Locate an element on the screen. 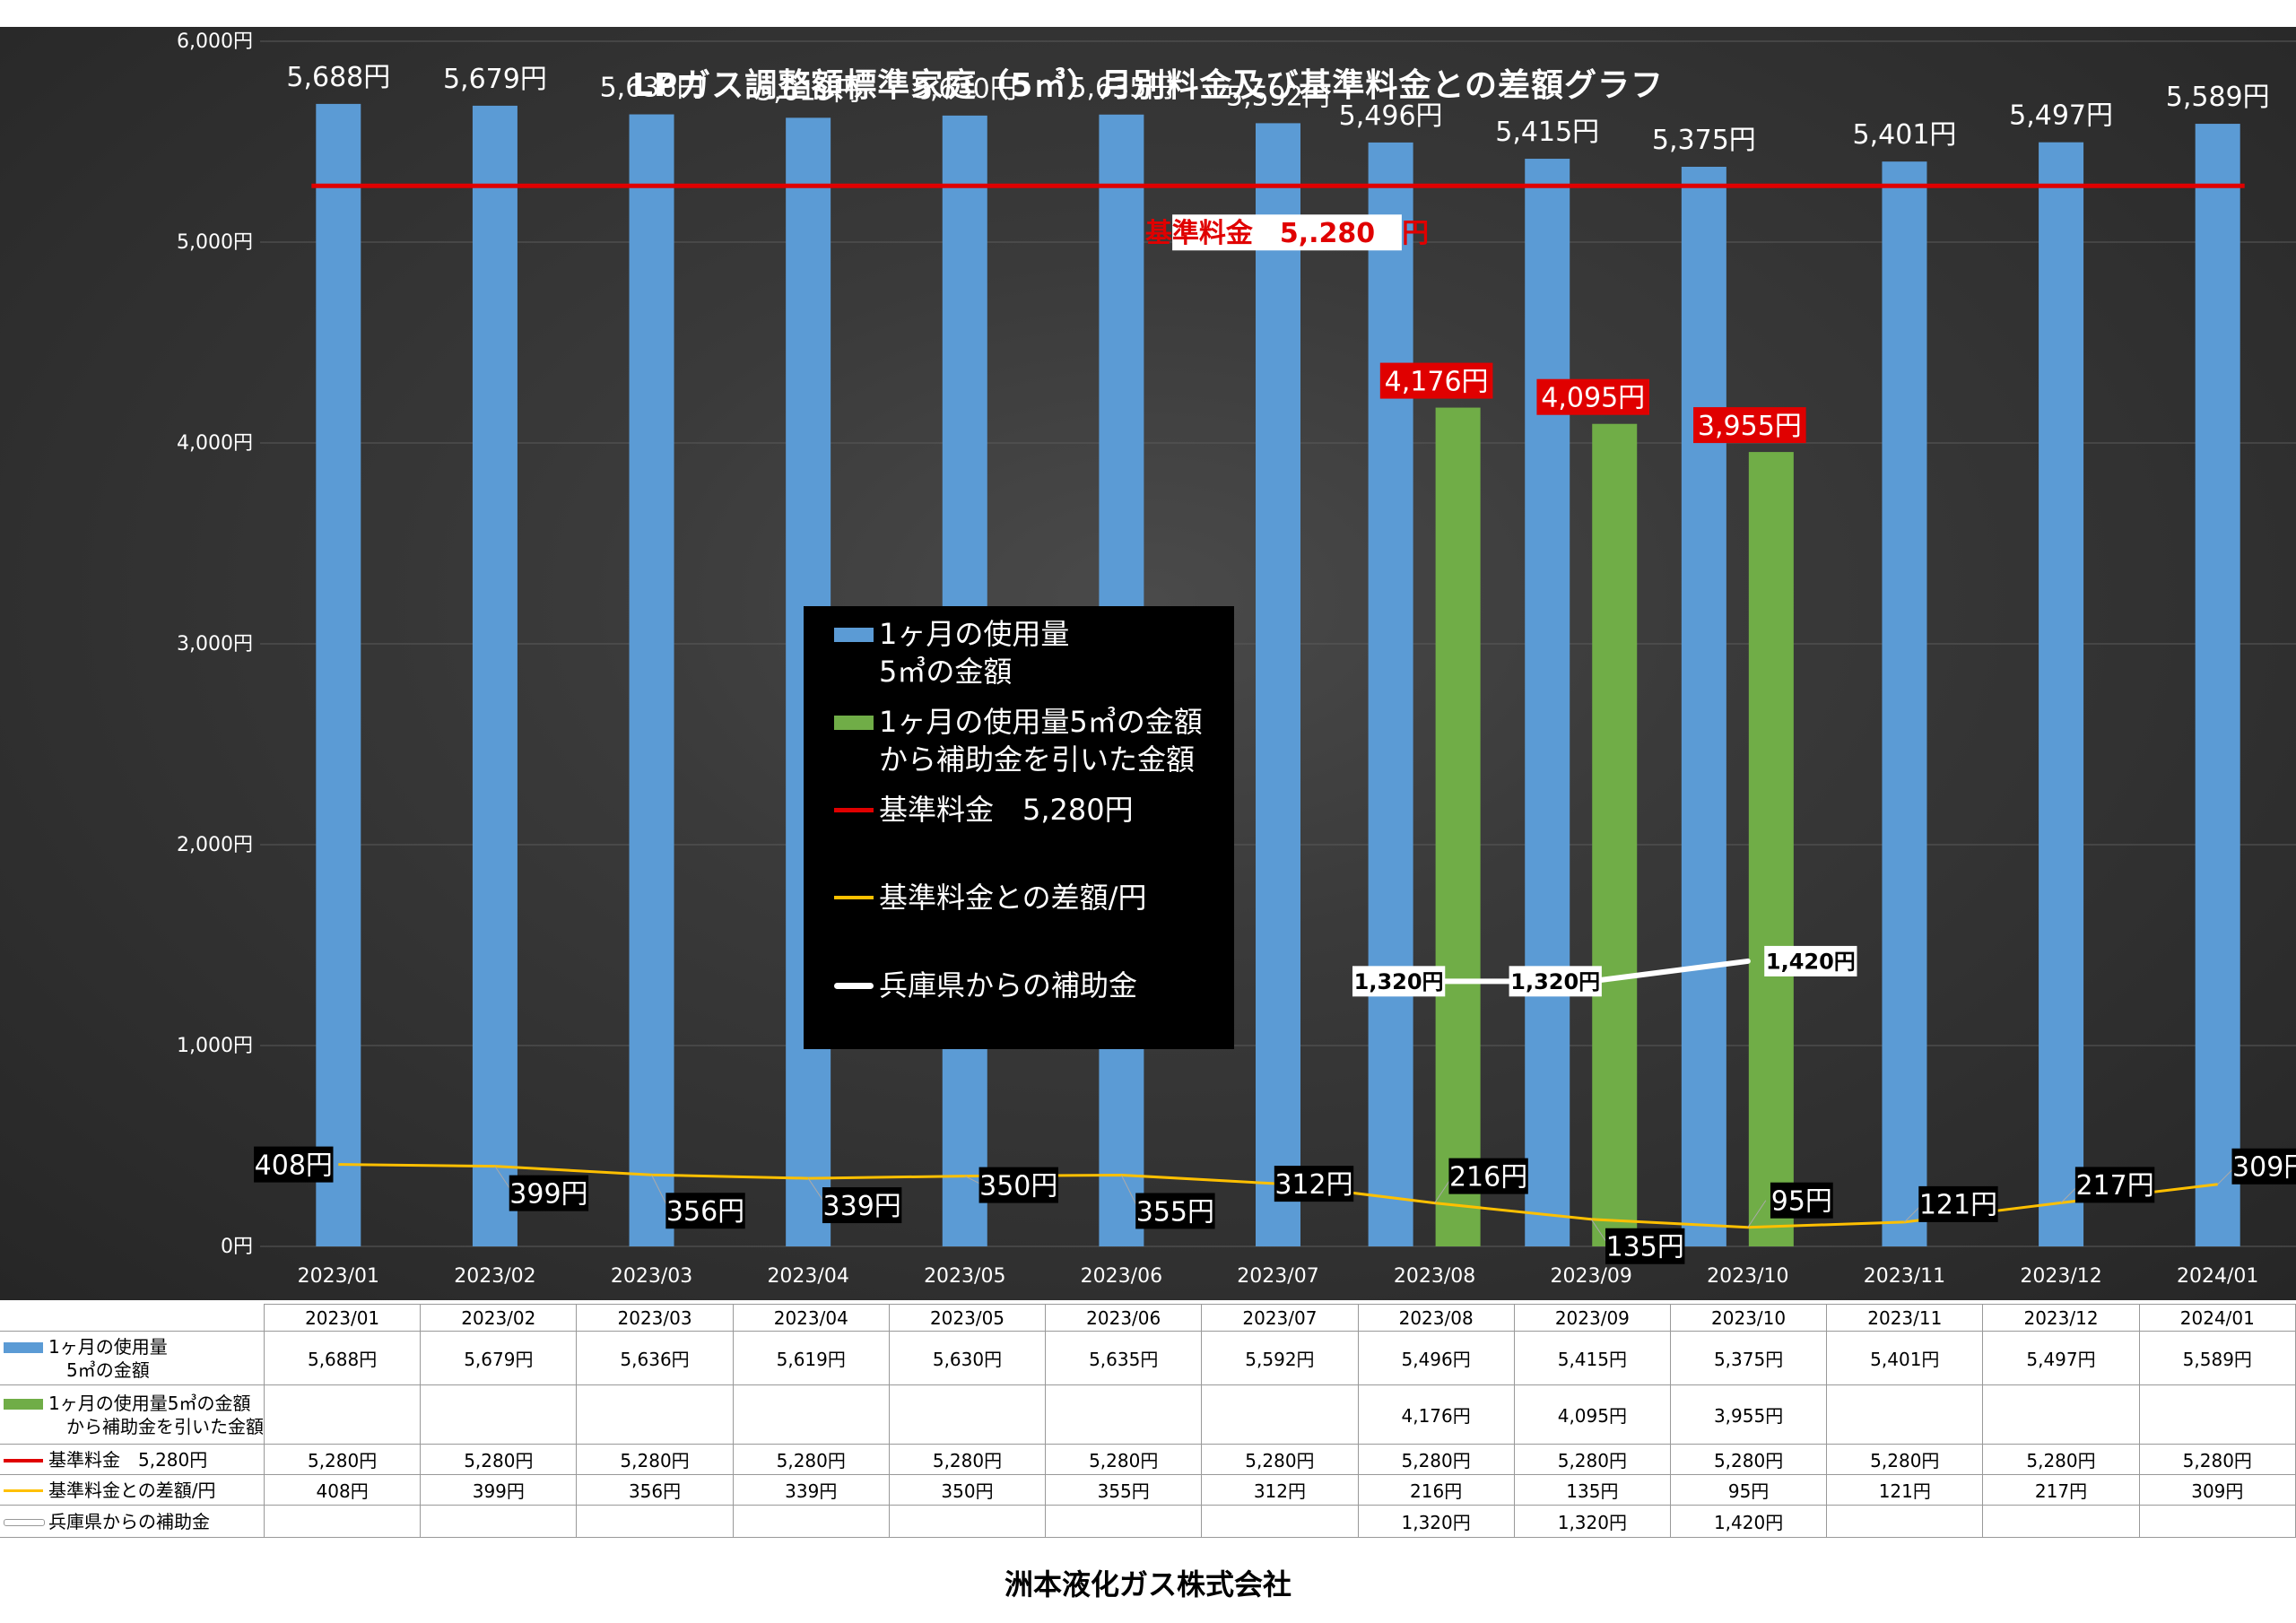 This screenshot has height=1623, width=2296. line-orange-label-2023/05: 350円 is located at coordinates (1018, 1186).